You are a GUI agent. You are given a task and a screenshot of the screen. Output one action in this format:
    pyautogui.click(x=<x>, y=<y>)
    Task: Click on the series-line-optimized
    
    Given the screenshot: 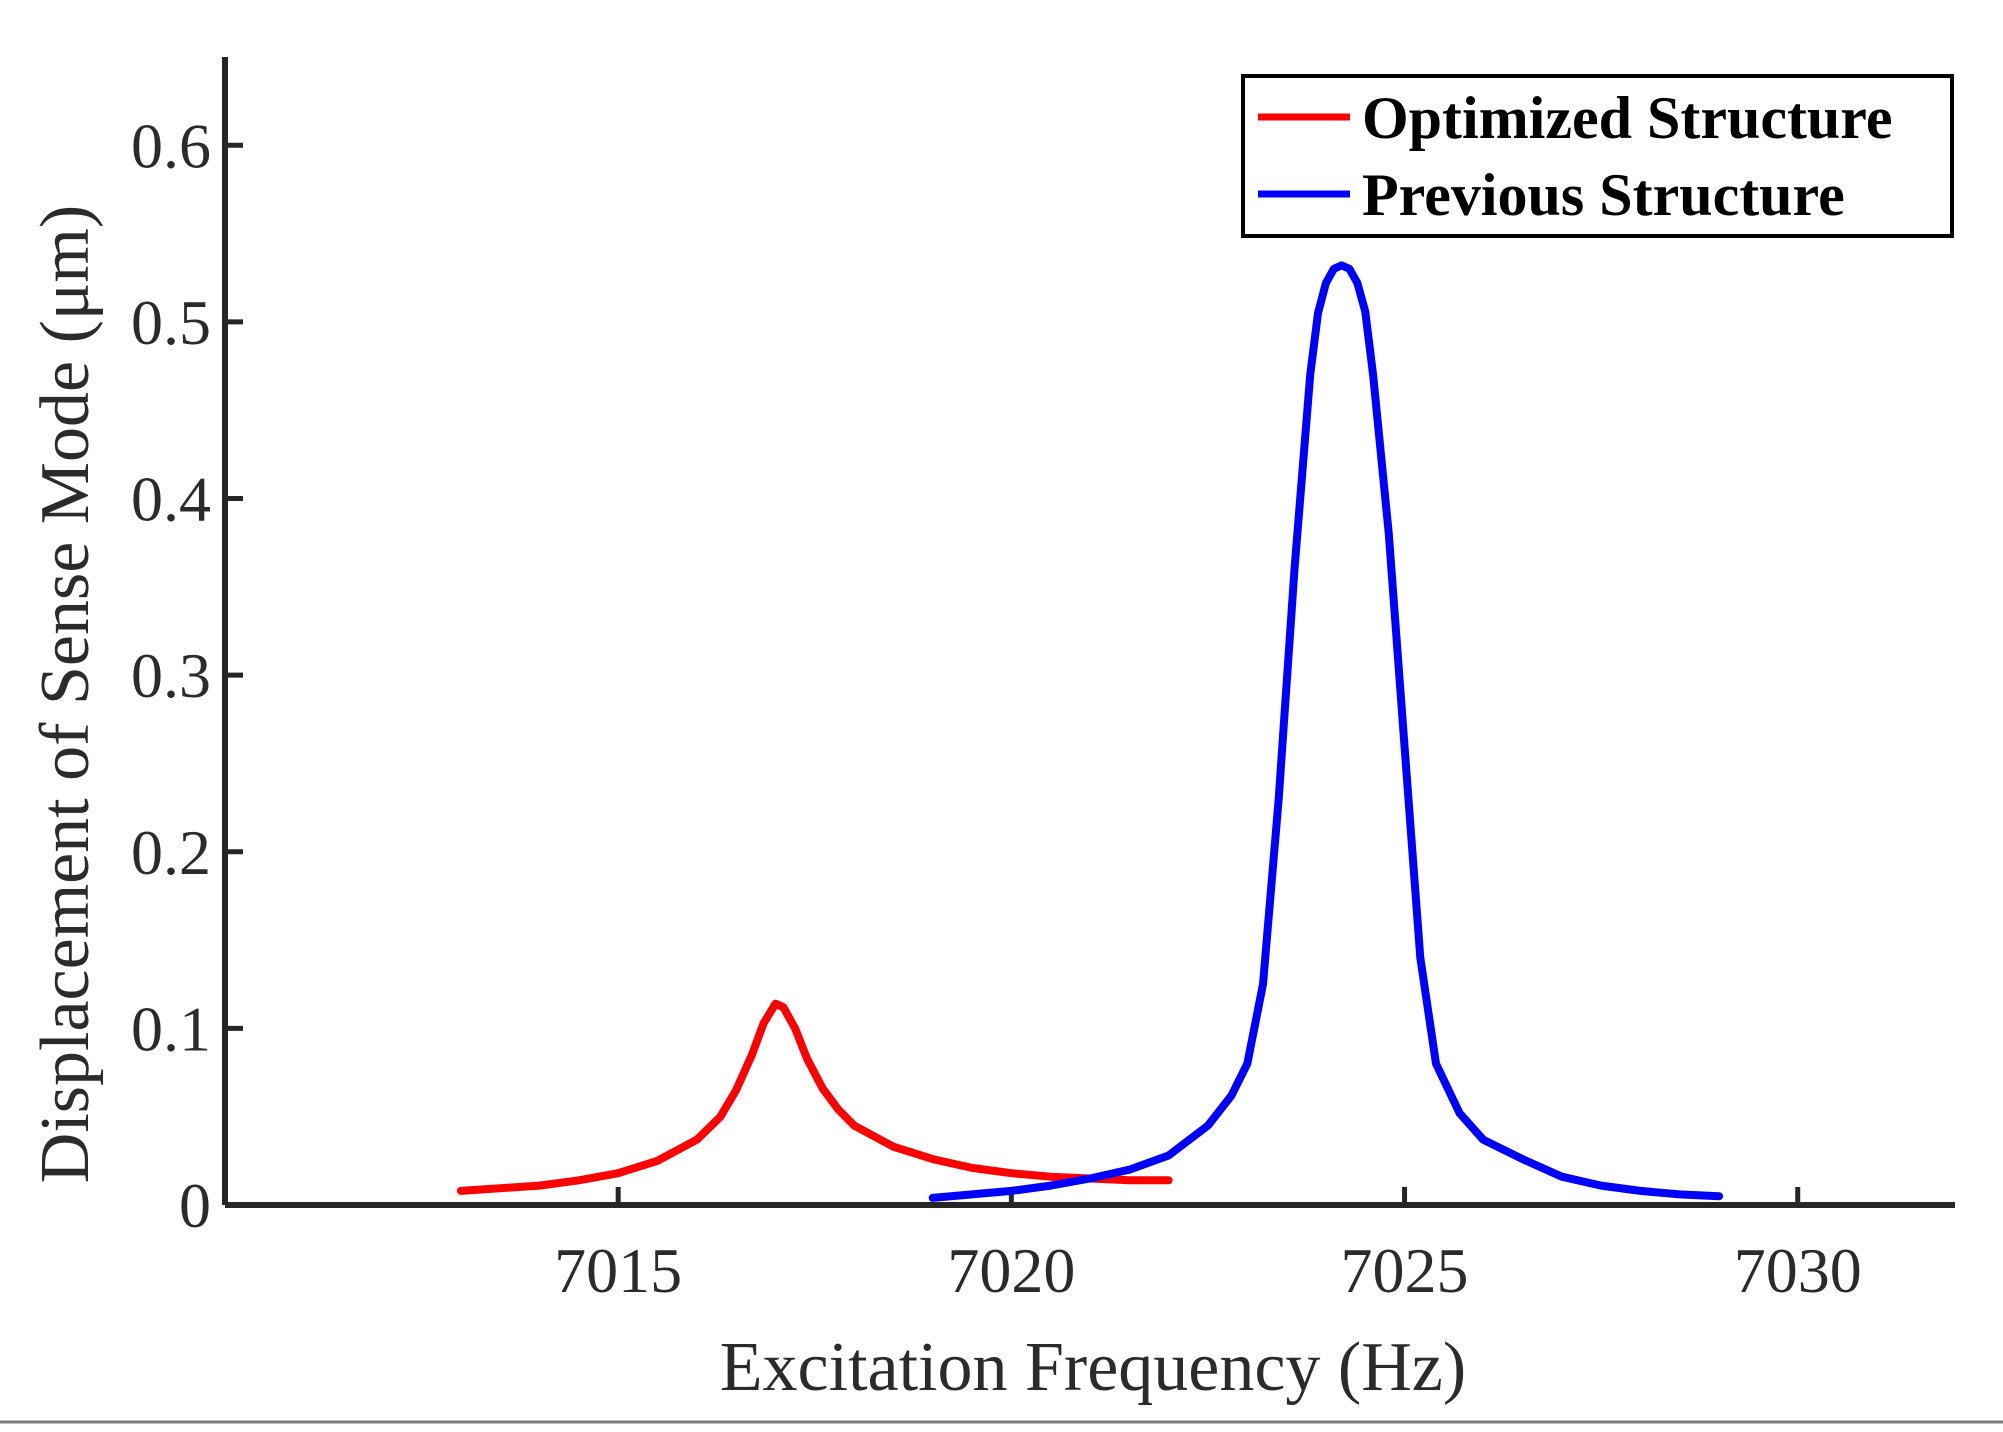 What is the action you would take?
    pyautogui.click(x=814, y=1097)
    